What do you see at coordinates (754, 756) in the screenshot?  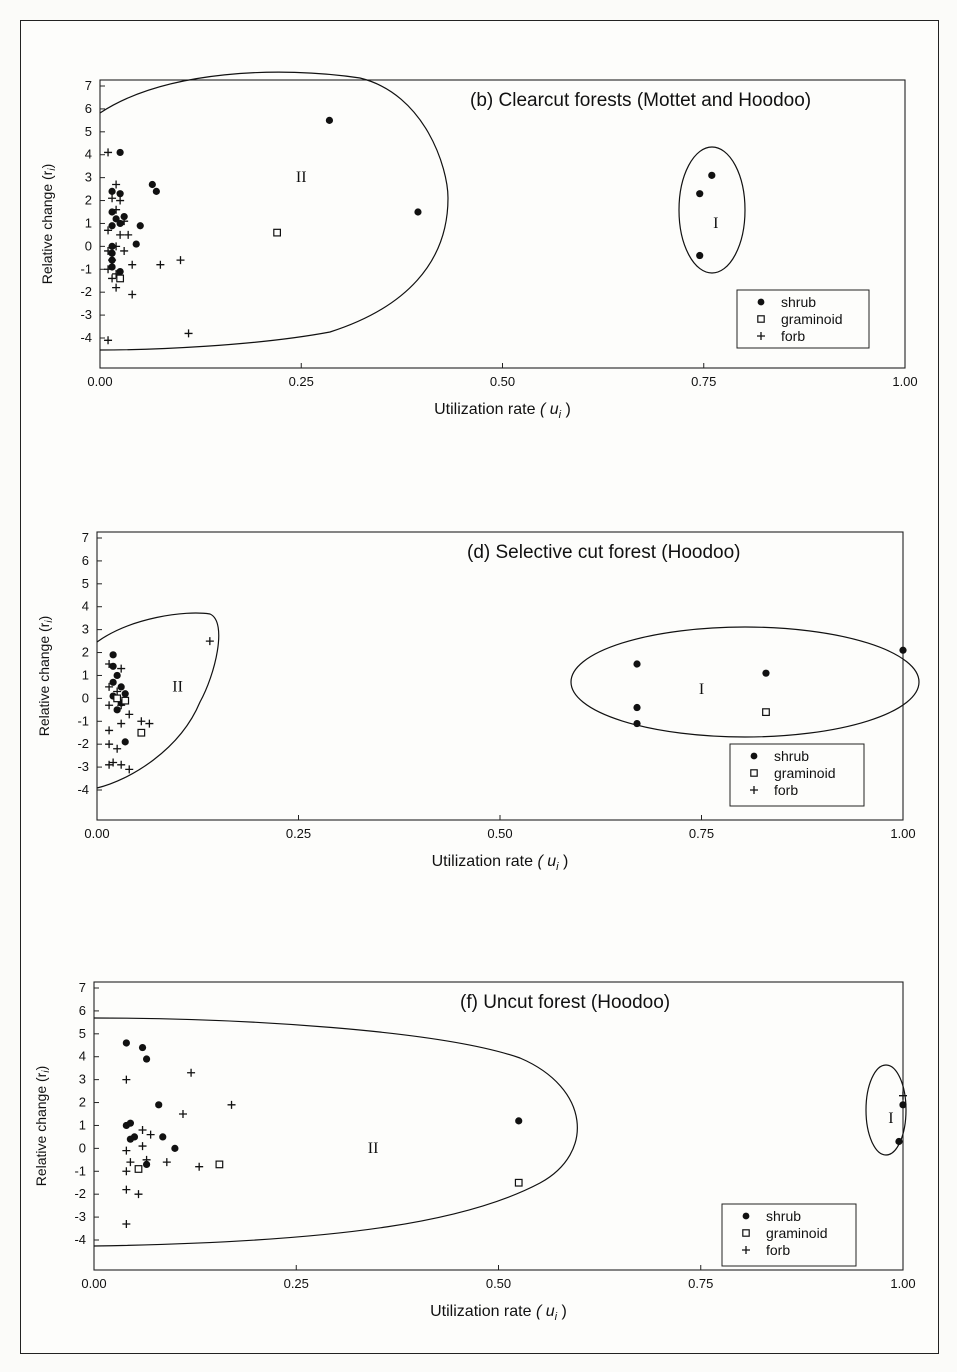 I see `legend-marker-shrub` at bounding box center [754, 756].